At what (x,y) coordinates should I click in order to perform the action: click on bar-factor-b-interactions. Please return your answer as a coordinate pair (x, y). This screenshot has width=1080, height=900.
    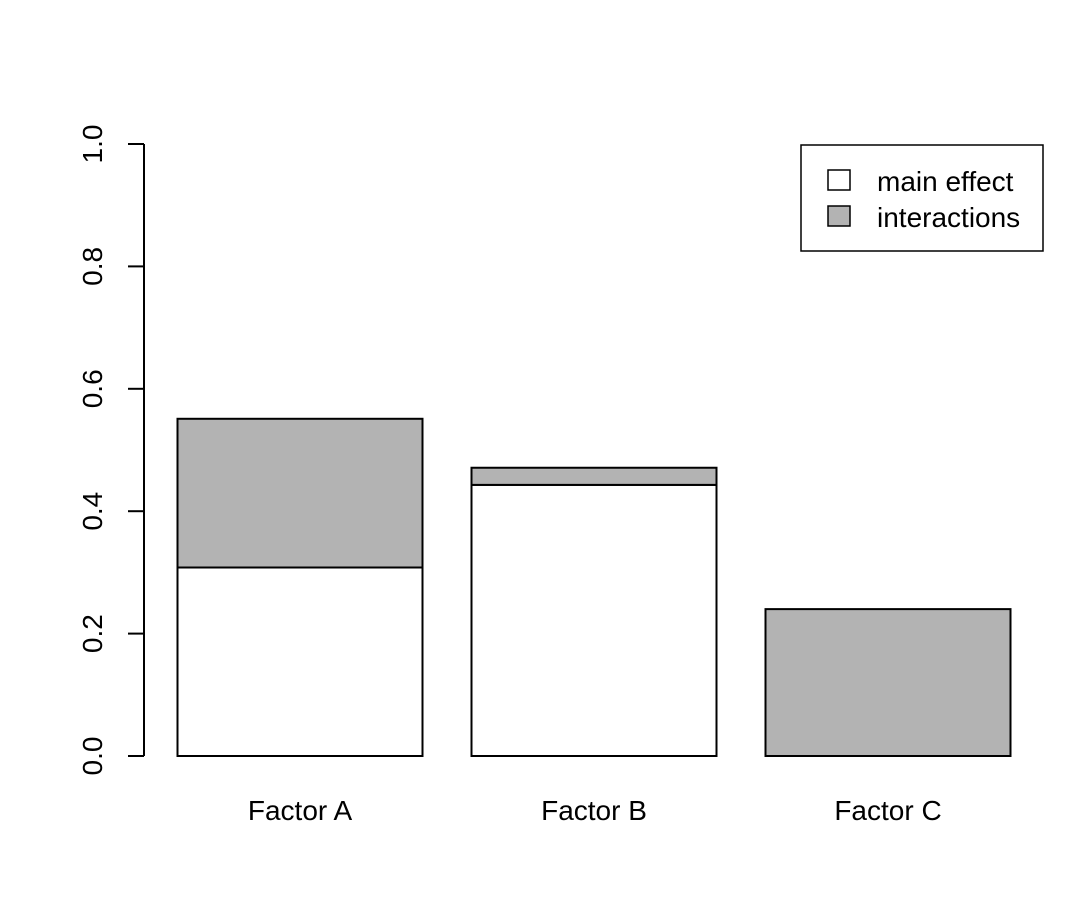
    Looking at the image, I should click on (594, 476).